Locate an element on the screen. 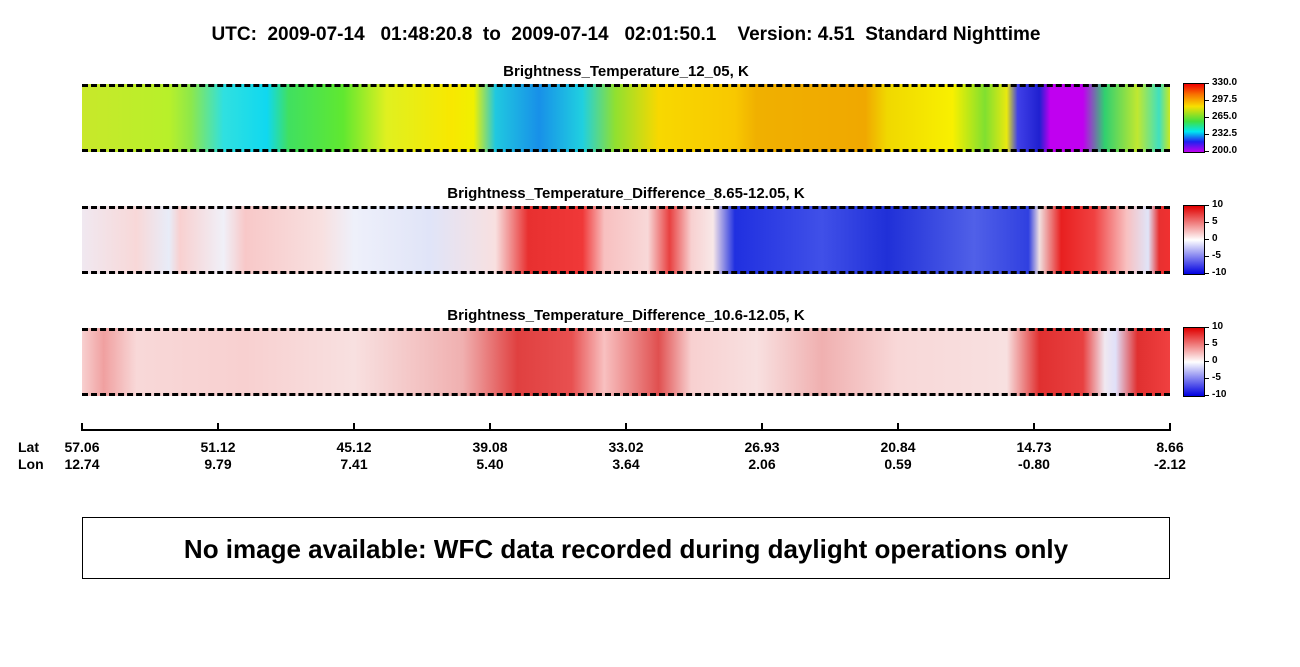  lat-value: 45.12 is located at coordinates (354, 447).